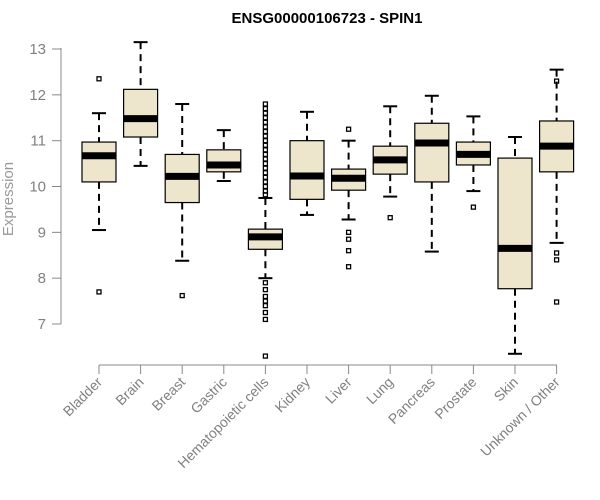 The height and width of the screenshot is (500, 600). What do you see at coordinates (83, 397) in the screenshot?
I see `x-tick-label-0: Bladder` at bounding box center [83, 397].